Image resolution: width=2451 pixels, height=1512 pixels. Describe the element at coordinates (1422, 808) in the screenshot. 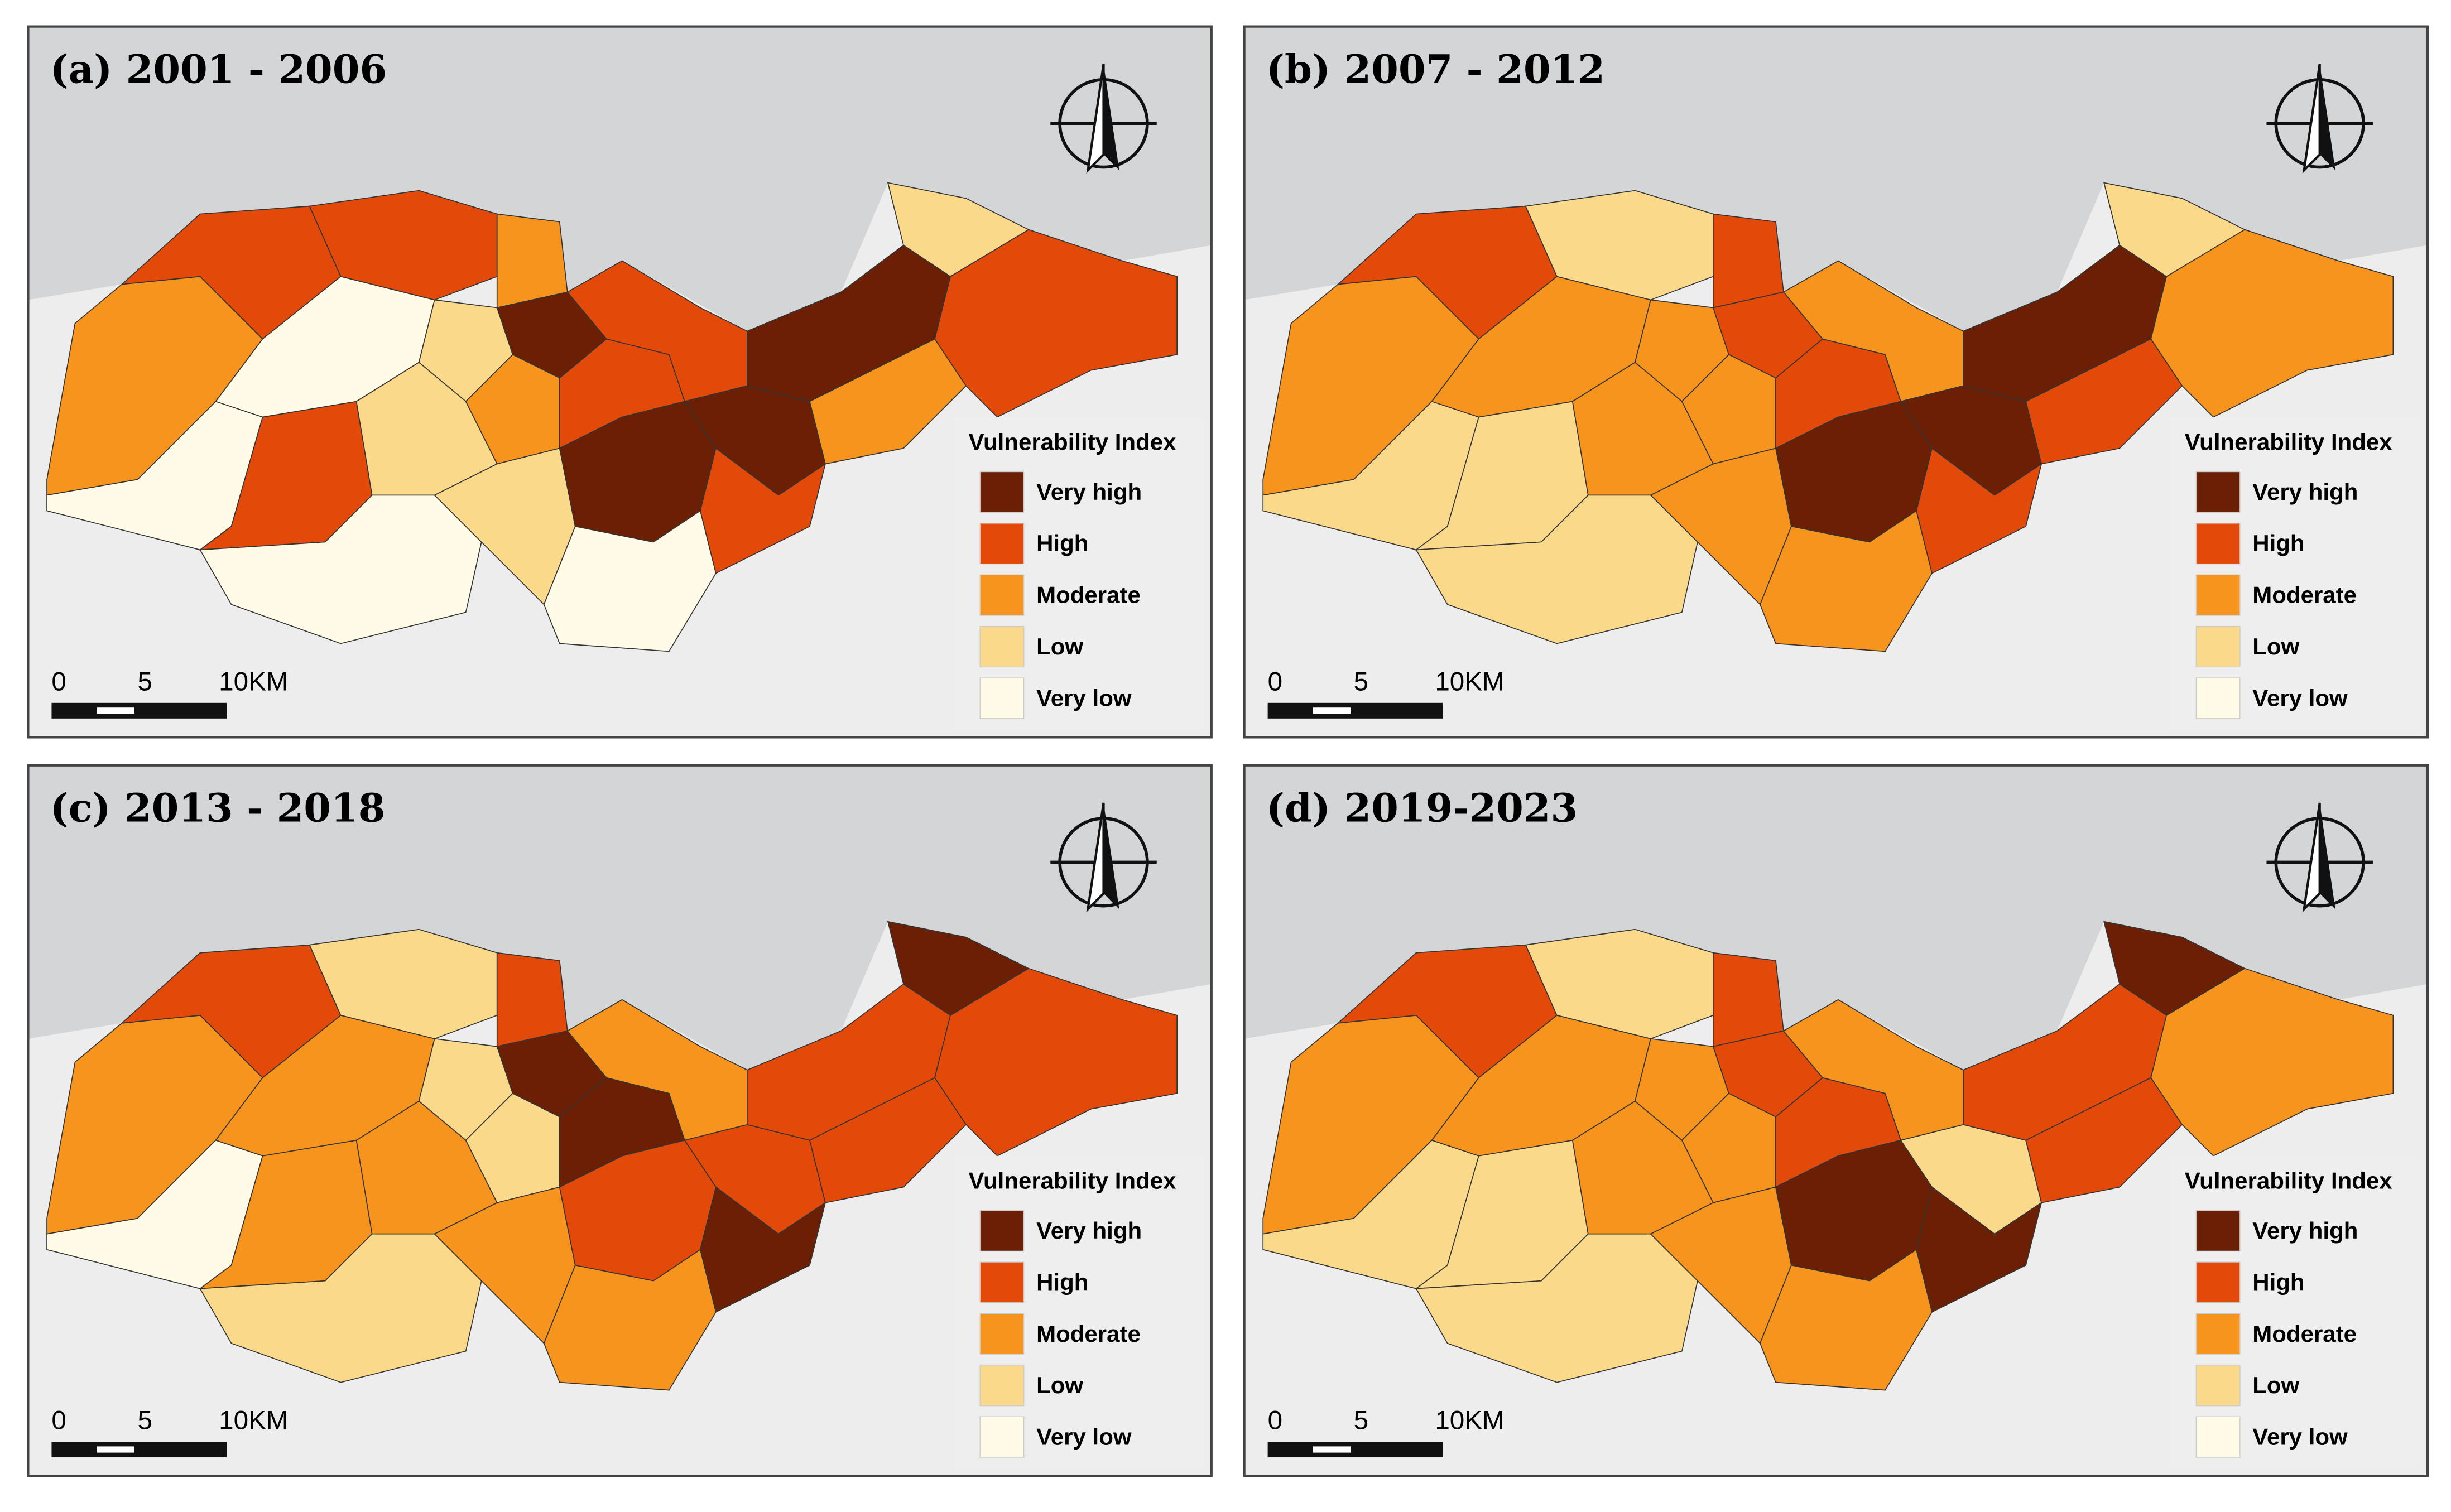

I see `panel-title: (d) 2019-2023` at that location.